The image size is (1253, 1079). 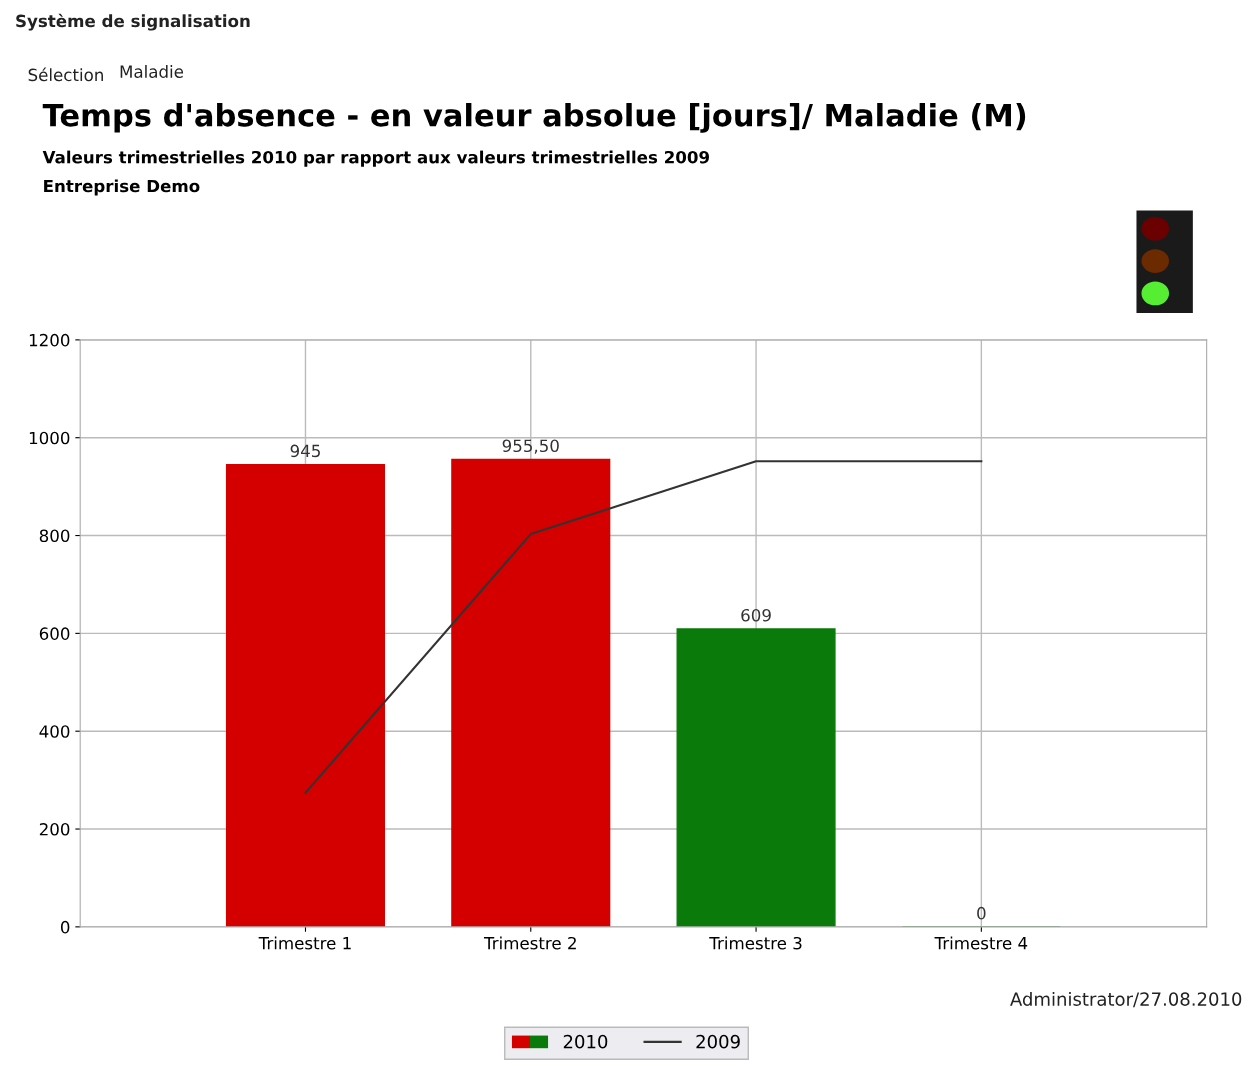 What do you see at coordinates (1126, 999) in the screenshot?
I see `text: Administrator/27.08.2010` at bounding box center [1126, 999].